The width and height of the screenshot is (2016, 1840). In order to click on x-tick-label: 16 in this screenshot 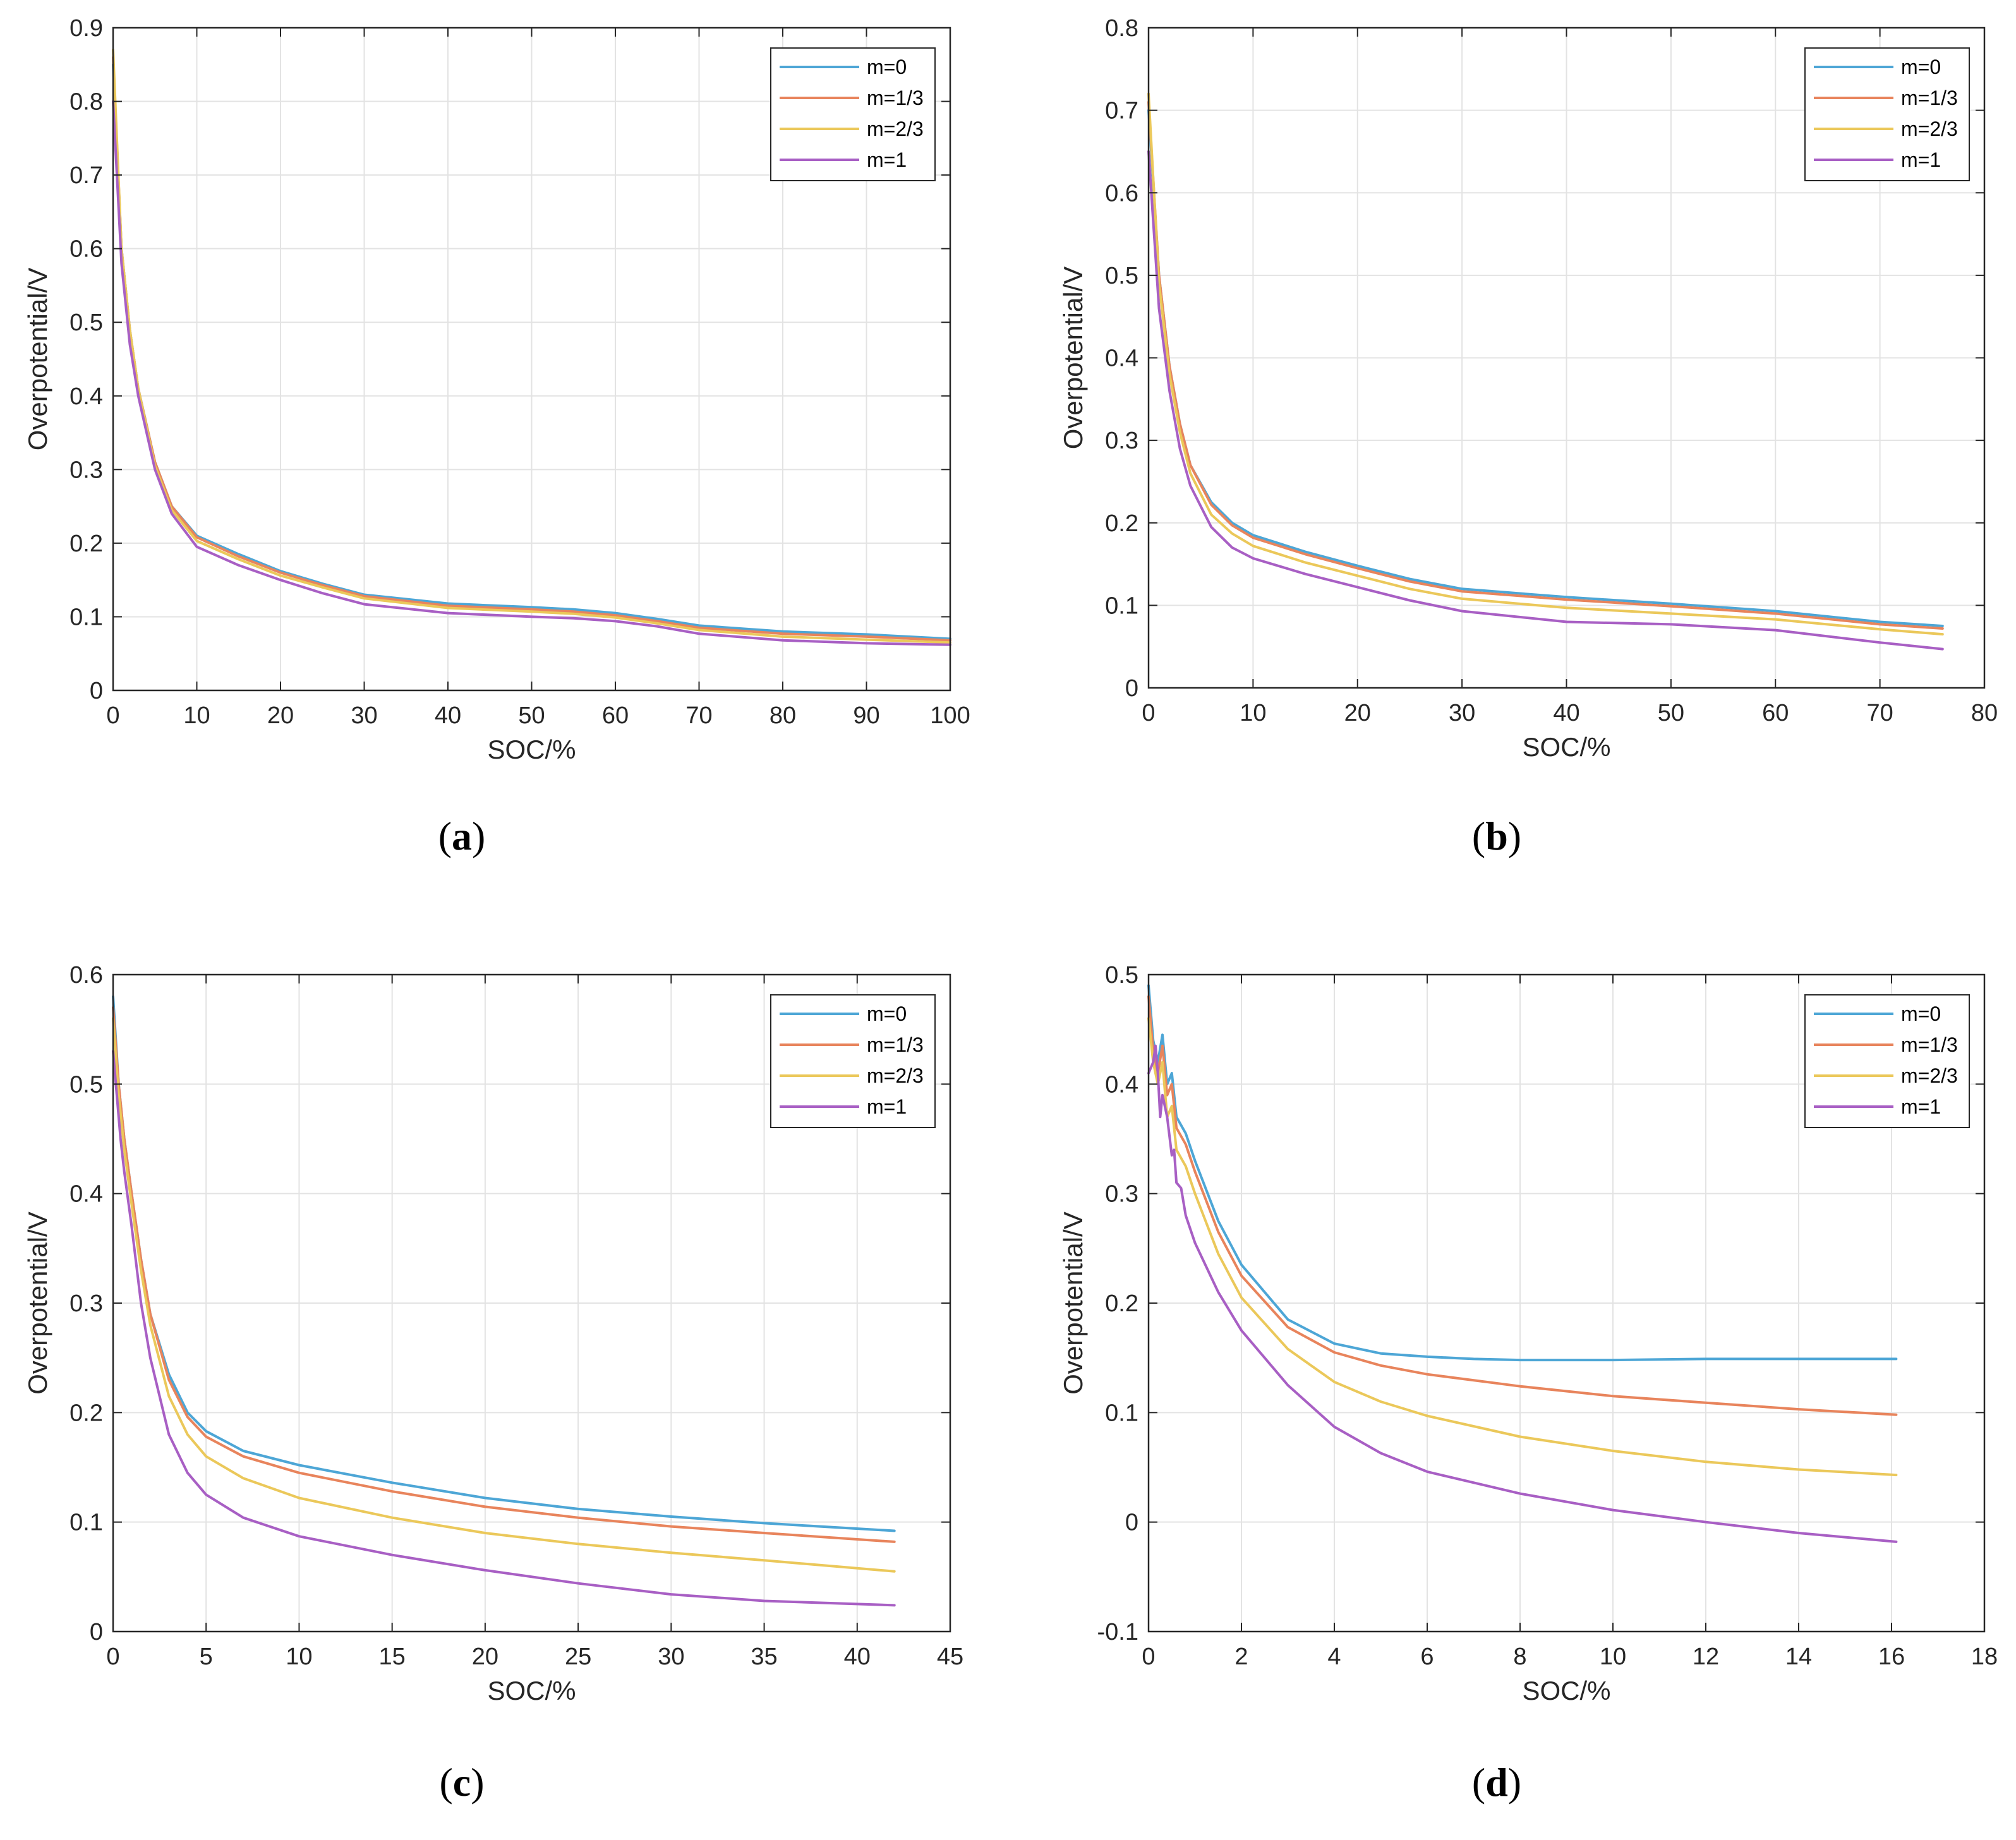, I will do `click(1891, 1657)`.